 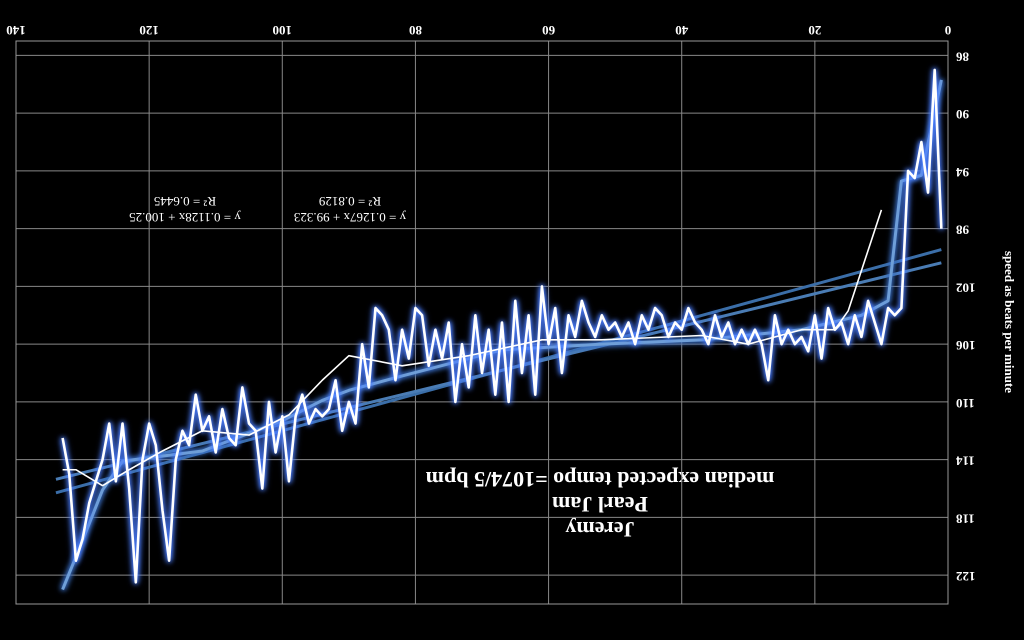 I want to click on chart-title: Jeremy, so click(x=599, y=529).